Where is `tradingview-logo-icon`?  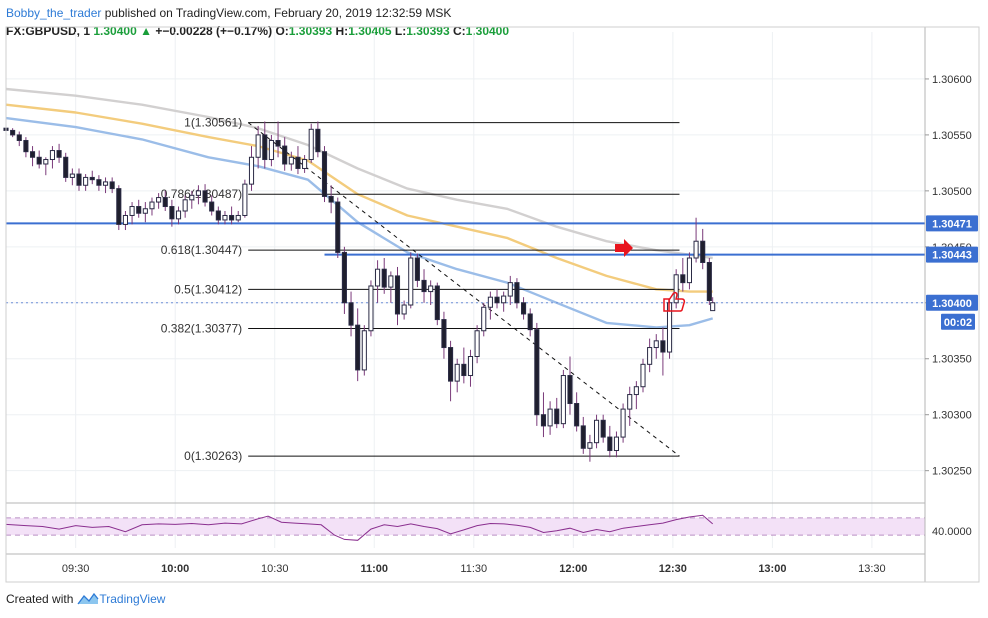
tradingview-logo-icon is located at coordinates (88, 598).